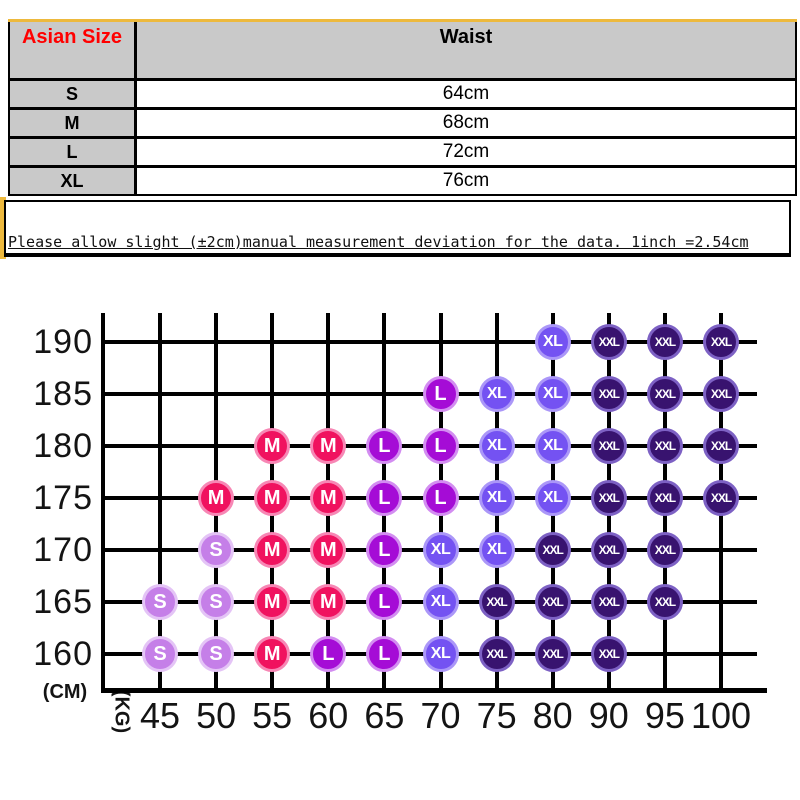 This screenshot has width=800, height=800. Describe the element at coordinates (63, 602) in the screenshot. I see `y-tick-label-165: 165` at that location.